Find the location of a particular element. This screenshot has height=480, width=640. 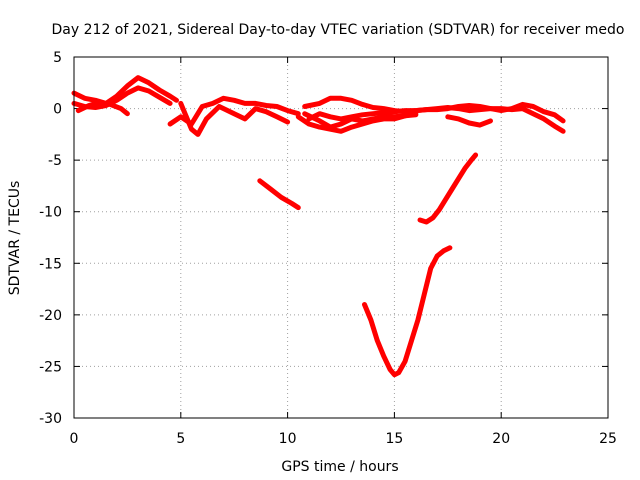

y-tick-label: -25 is located at coordinates (50, 367).